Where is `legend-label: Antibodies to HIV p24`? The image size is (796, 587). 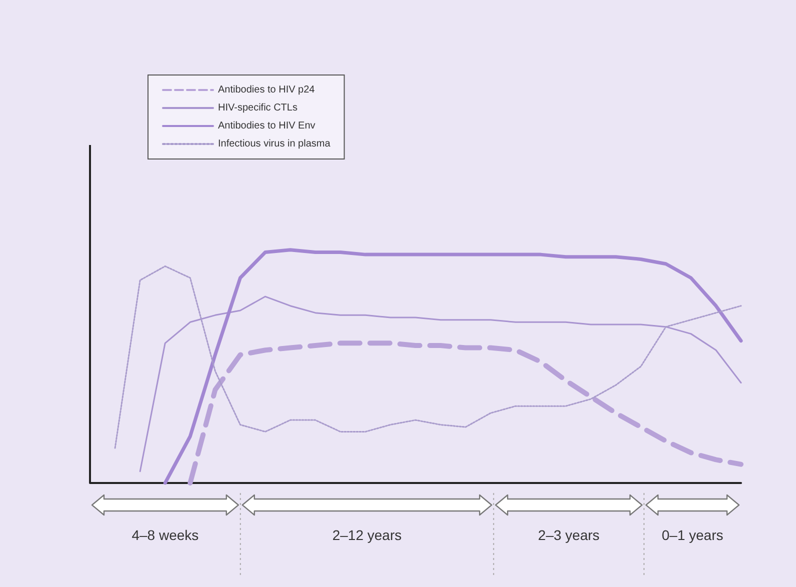 legend-label: Antibodies to HIV p24 is located at coordinates (267, 90).